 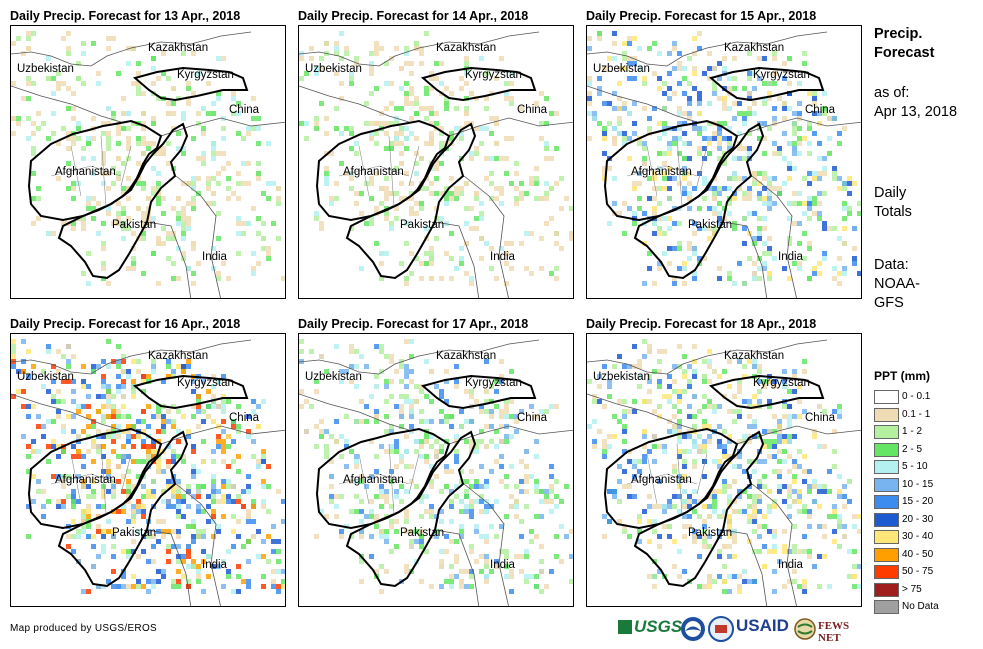 I want to click on sidebar-data-source: Data: NOAA- GFS, so click(x=897, y=284).